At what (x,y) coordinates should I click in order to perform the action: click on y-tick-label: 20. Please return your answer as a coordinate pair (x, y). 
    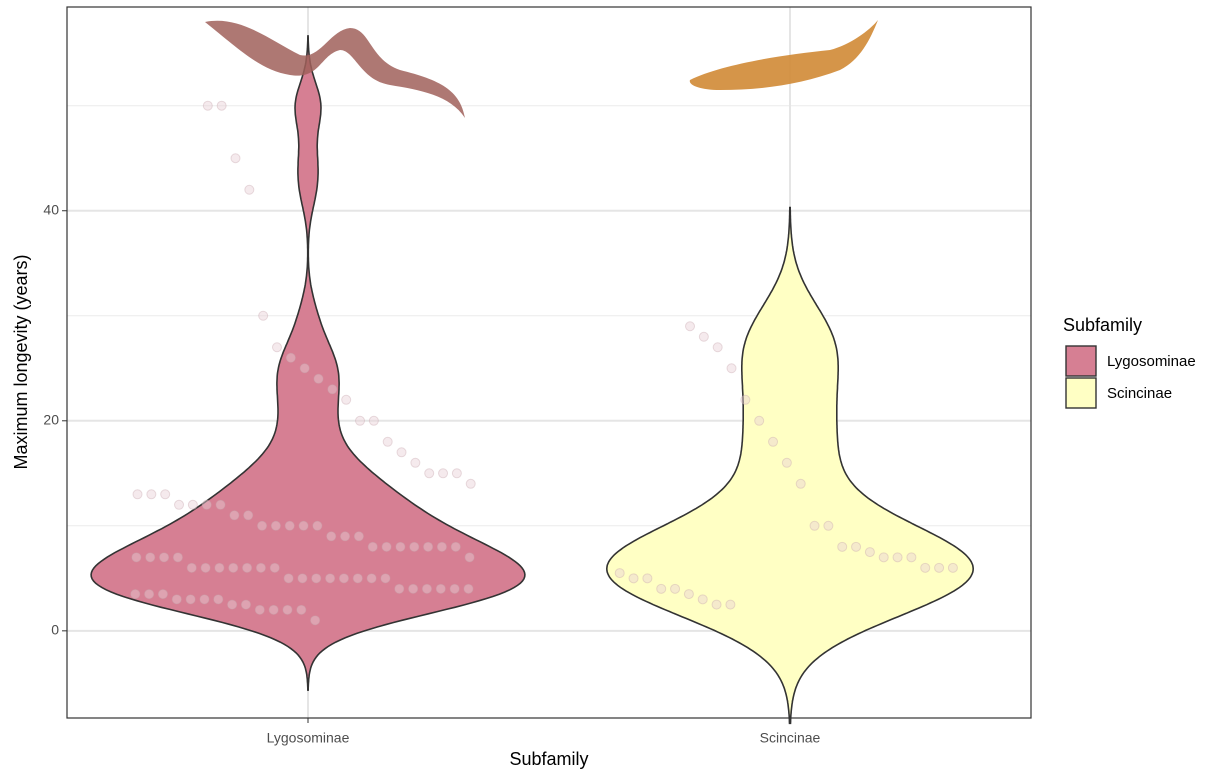
    Looking at the image, I should click on (51, 419).